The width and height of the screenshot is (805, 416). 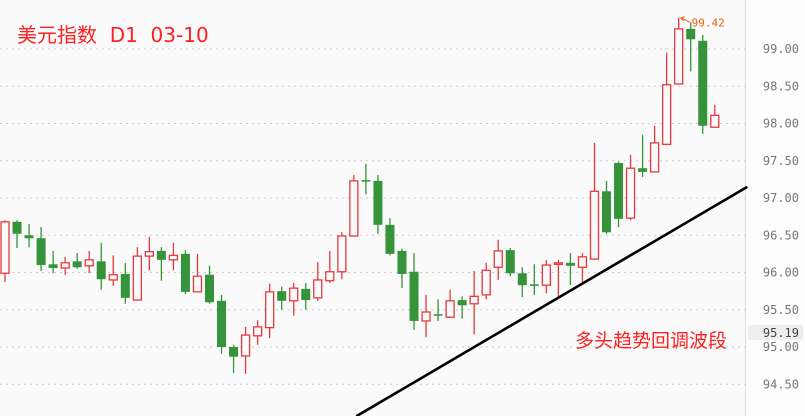 What do you see at coordinates (685, 20) in the screenshot?
I see `high-marker-arrow-icon` at bounding box center [685, 20].